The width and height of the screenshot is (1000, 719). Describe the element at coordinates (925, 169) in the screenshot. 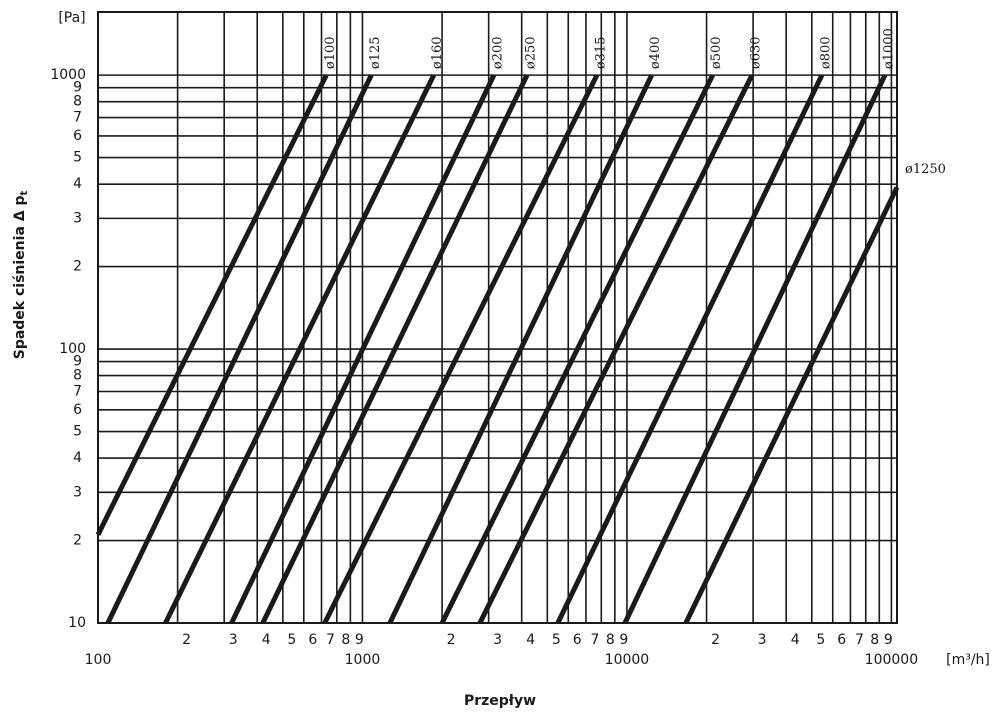

I see `series-label: ø1250` at that location.